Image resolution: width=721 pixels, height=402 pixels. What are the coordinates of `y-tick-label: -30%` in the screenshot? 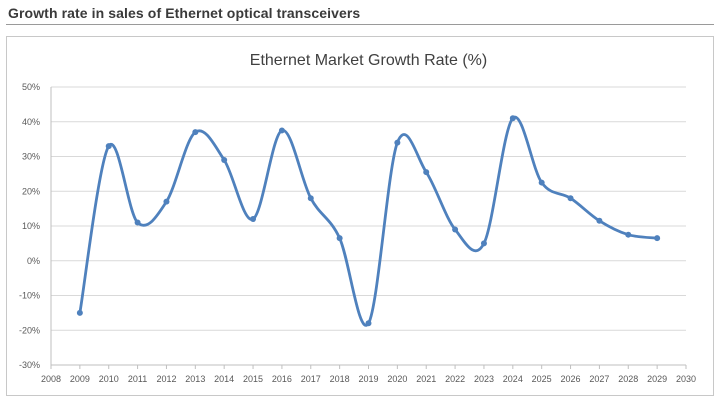 It's located at (29, 365).